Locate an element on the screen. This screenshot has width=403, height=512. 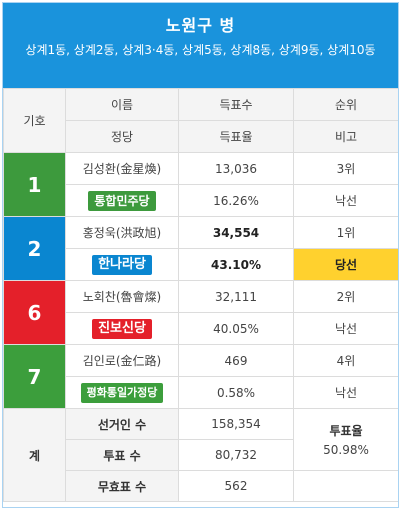
table-row: 7 김인로(金仁路) 469 4위 is located at coordinates (200, 376).